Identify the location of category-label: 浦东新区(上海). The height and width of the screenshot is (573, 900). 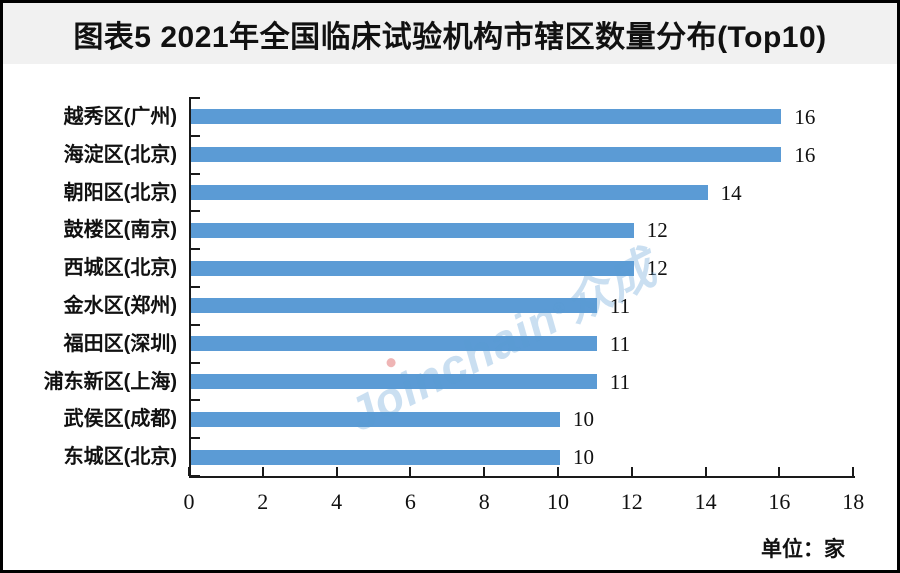
(110, 381).